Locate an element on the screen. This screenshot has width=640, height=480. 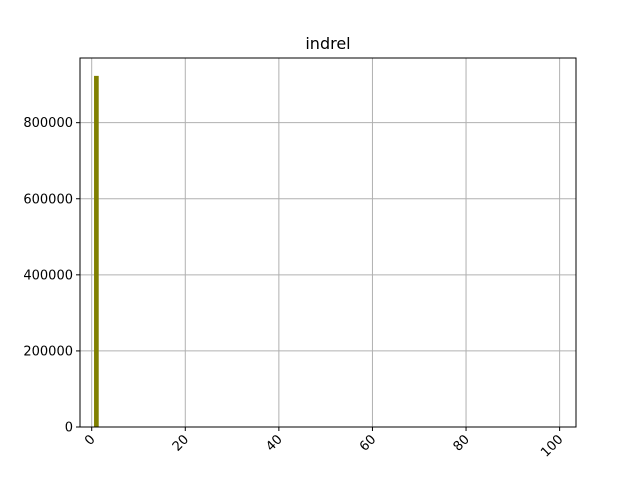
chart-title: indrel is located at coordinates (327, 43).